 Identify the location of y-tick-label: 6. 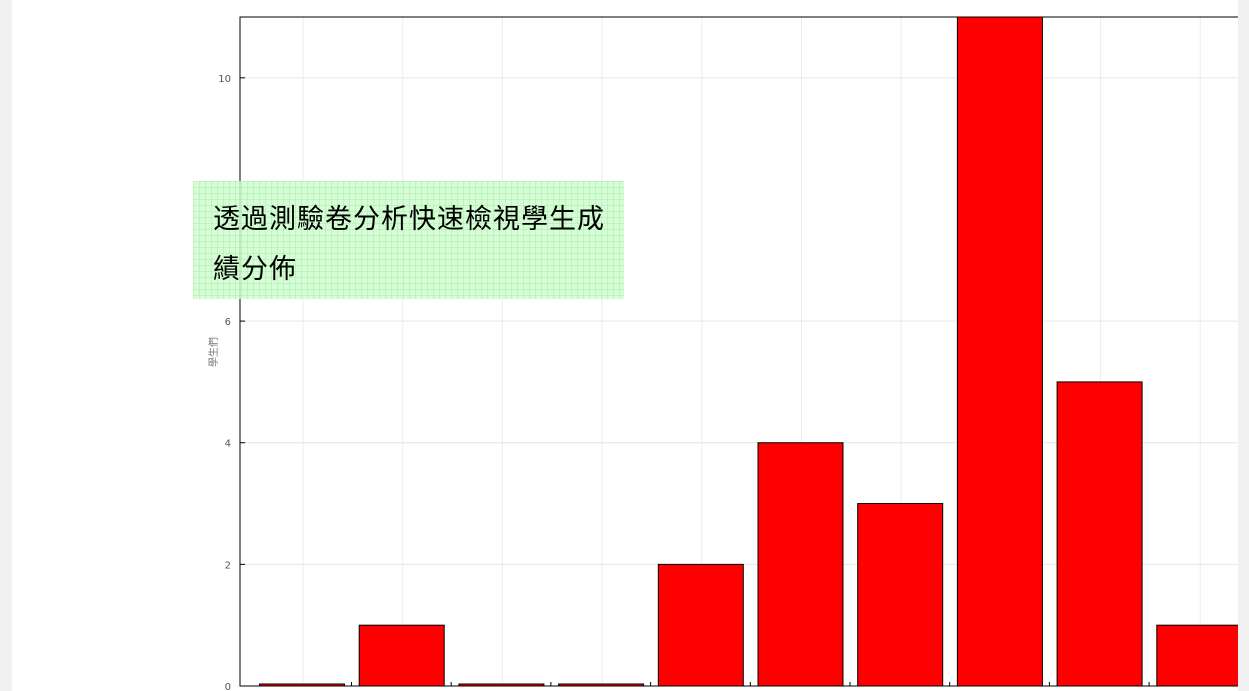
(228, 322).